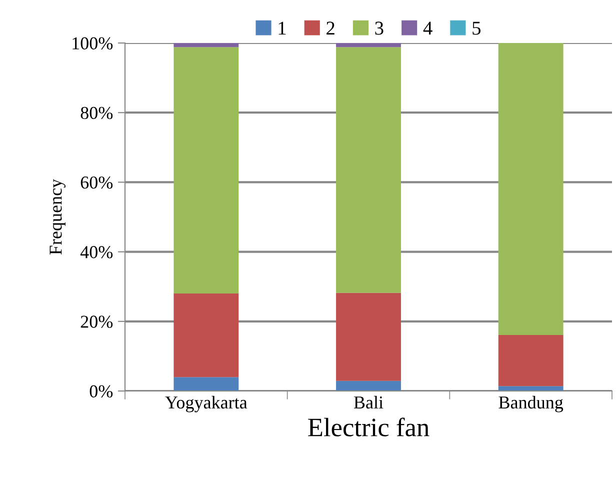 The height and width of the screenshot is (480, 616). I want to click on y-tick-label: 0%, so click(101, 391).